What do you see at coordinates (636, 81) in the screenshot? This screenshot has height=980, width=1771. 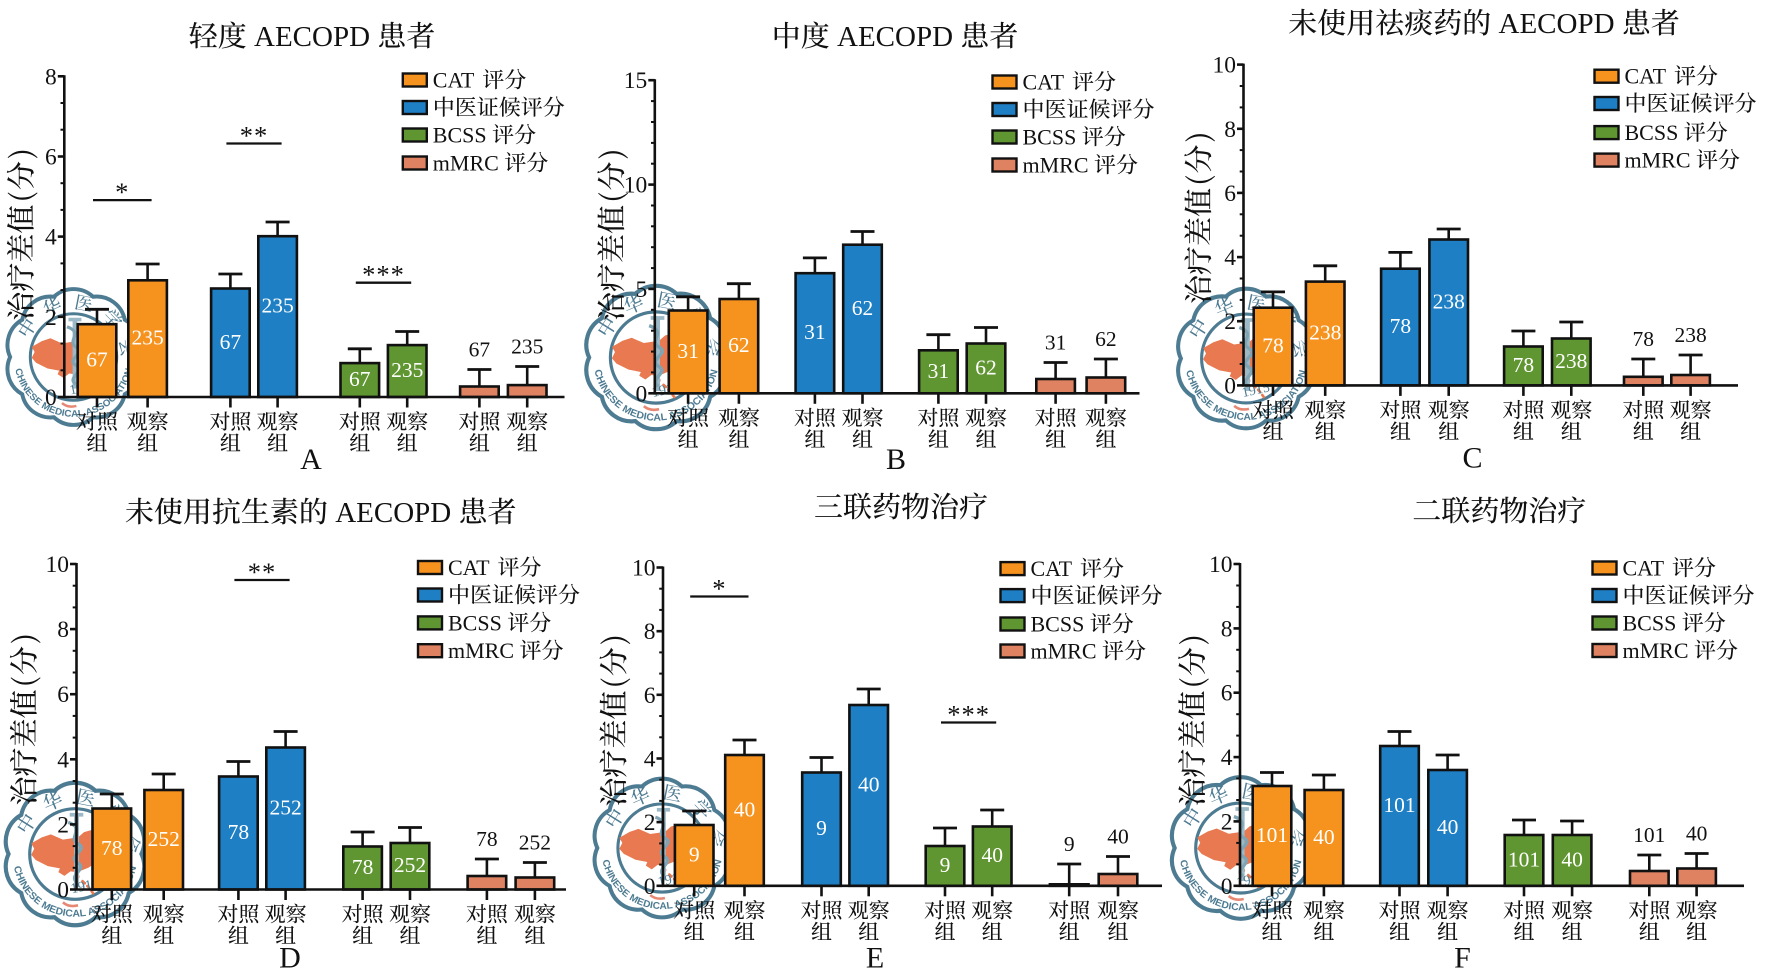 I see `svg-text: 15` at bounding box center [636, 81].